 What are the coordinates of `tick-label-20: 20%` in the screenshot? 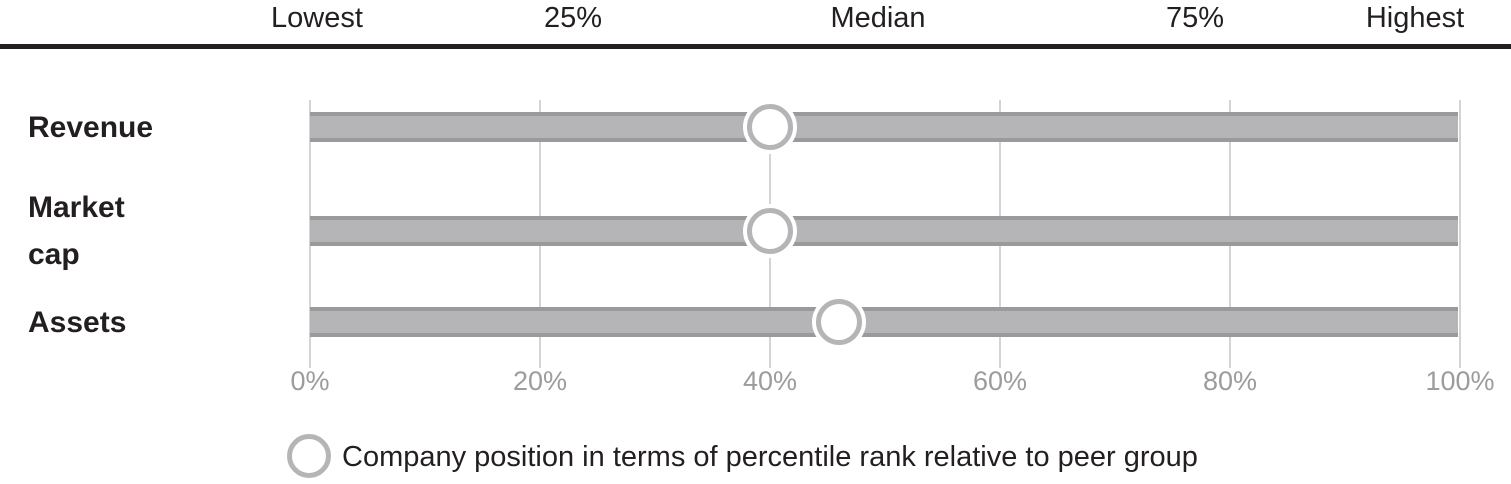 It's located at (540, 381).